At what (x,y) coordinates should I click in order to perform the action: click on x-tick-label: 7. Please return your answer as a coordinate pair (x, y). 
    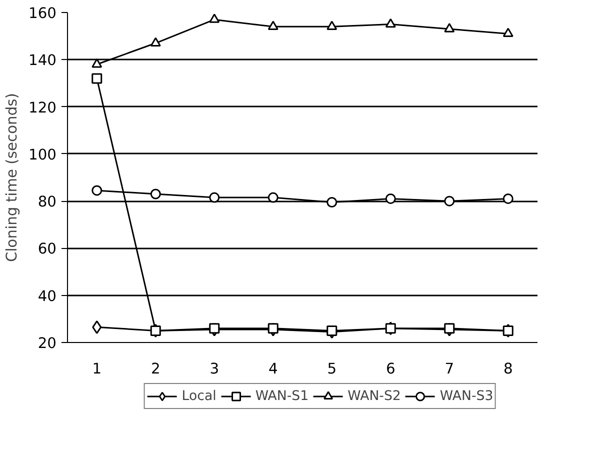
    Looking at the image, I should click on (449, 369).